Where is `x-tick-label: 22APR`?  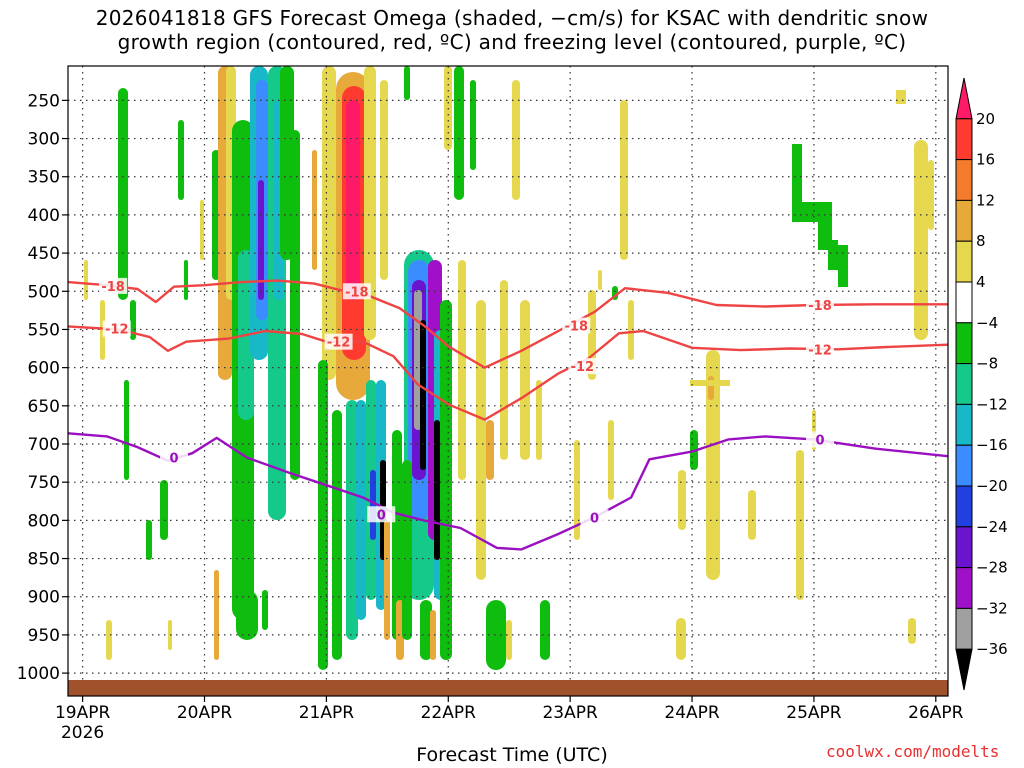
x-tick-label: 22APR is located at coordinates (449, 713).